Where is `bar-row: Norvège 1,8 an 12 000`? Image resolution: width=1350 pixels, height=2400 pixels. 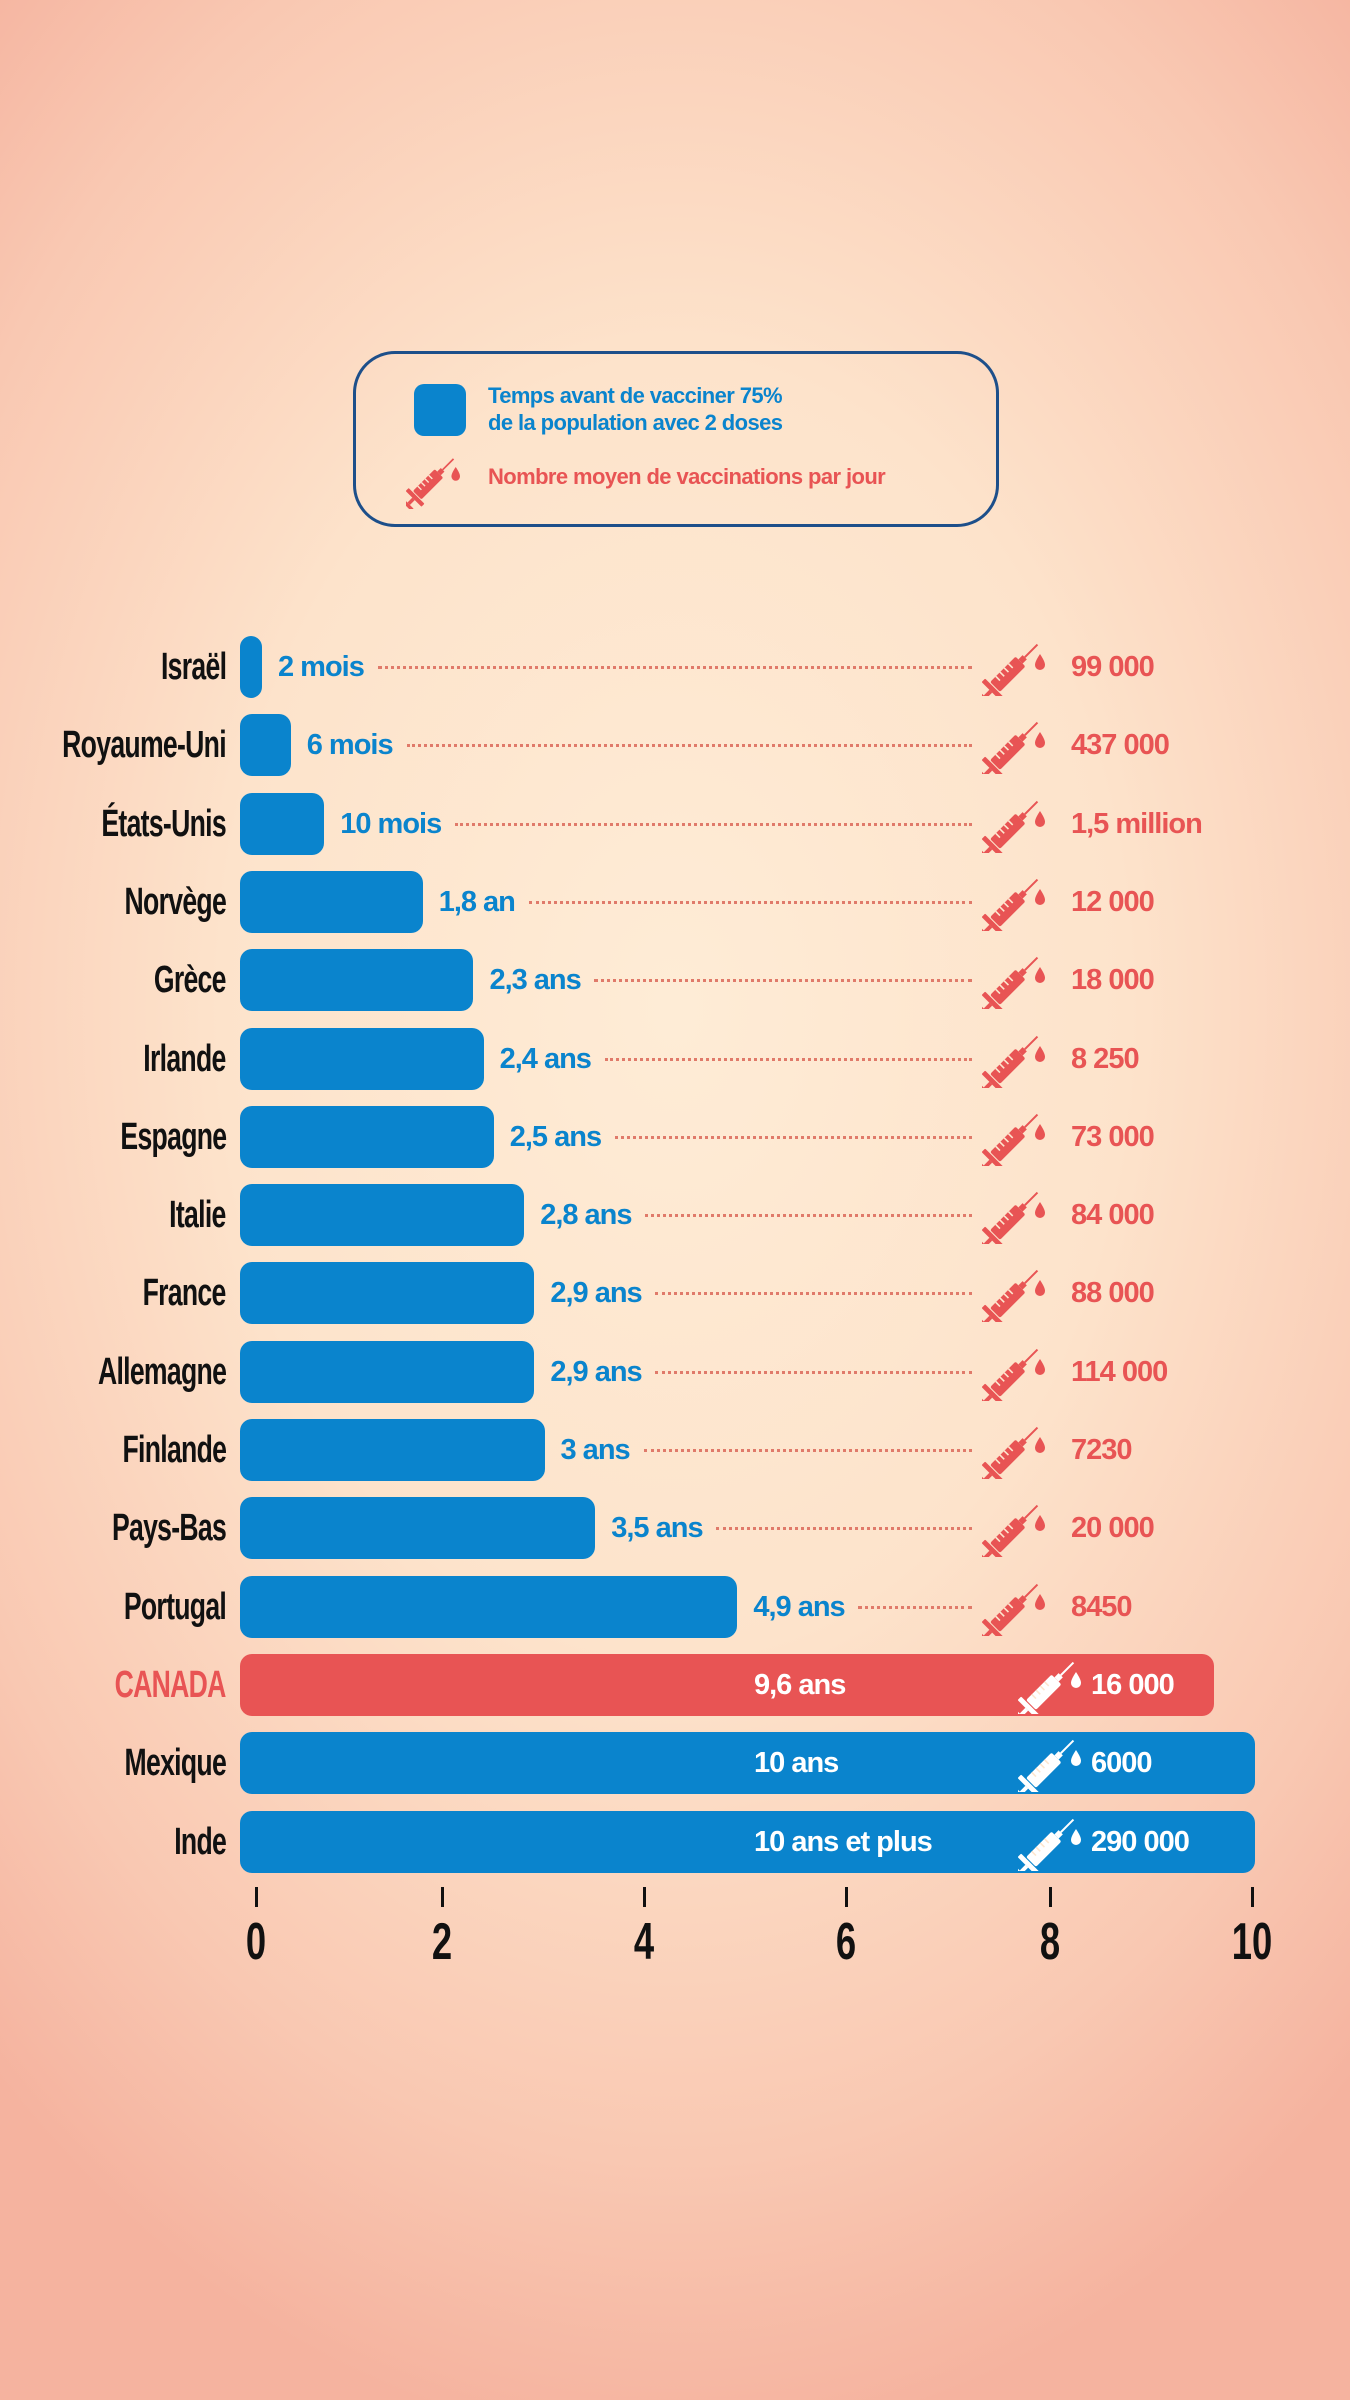
bar-row: Norvège 1,8 an 12 000 is located at coordinates (675, 901).